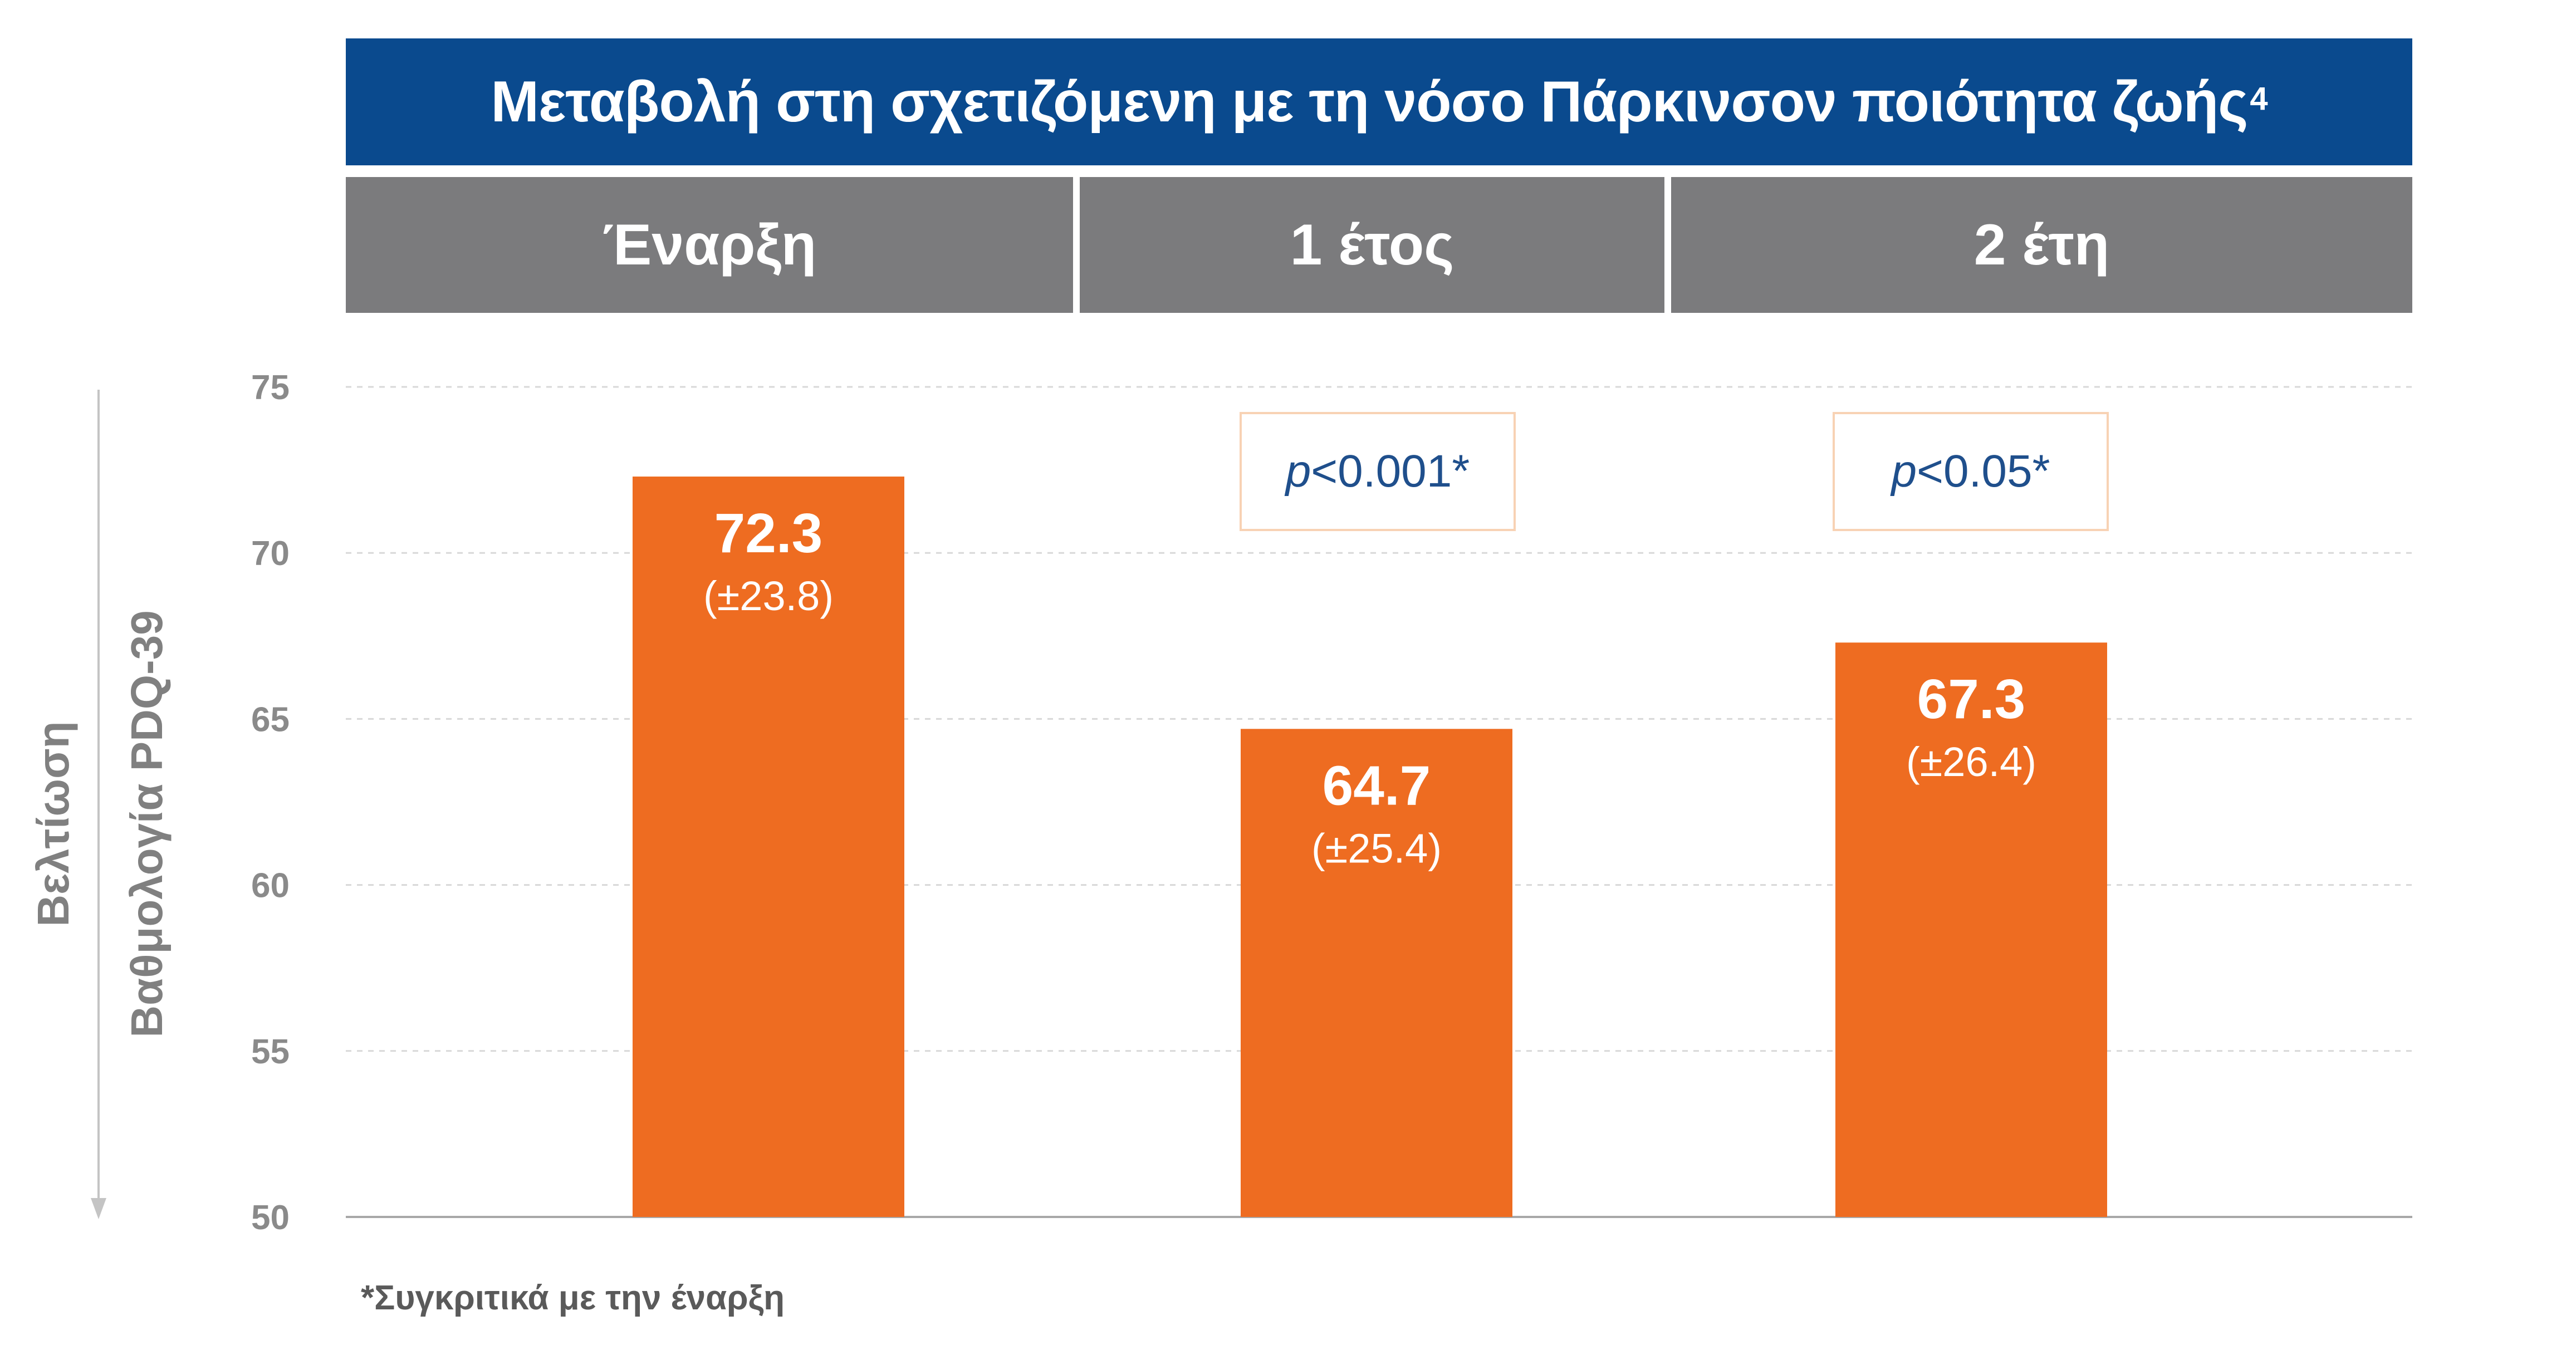  I want to click on y-axis-direction-label: Βελτίωση, so click(53, 824).